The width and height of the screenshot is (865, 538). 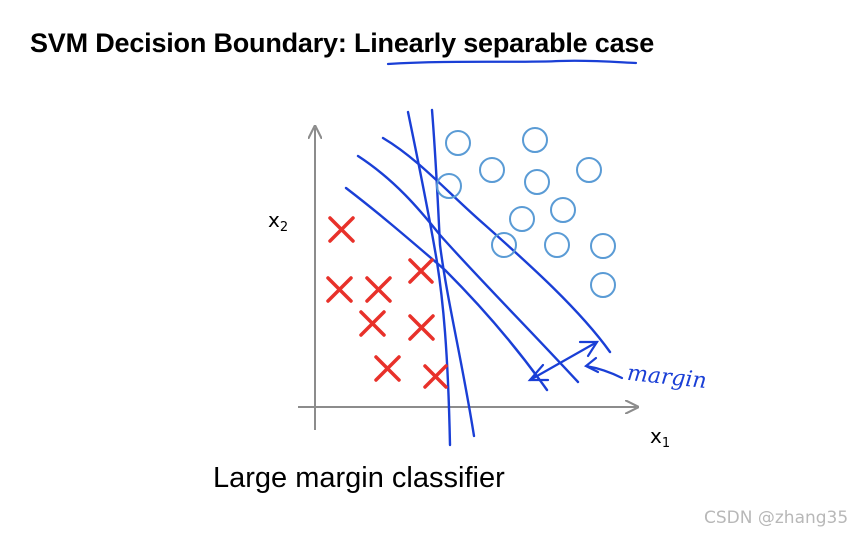 I want to click on margin-line-upper, so click(x=496, y=245).